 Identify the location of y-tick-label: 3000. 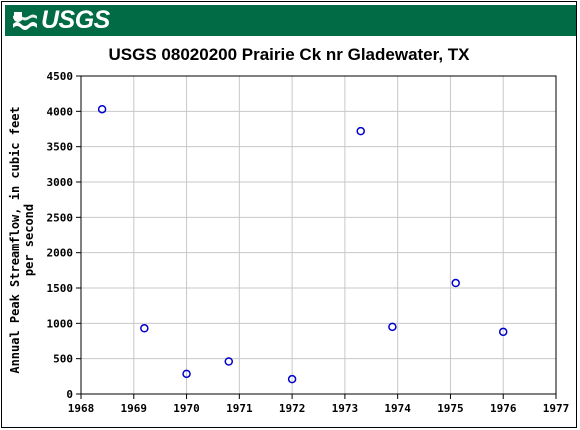
(60, 182).